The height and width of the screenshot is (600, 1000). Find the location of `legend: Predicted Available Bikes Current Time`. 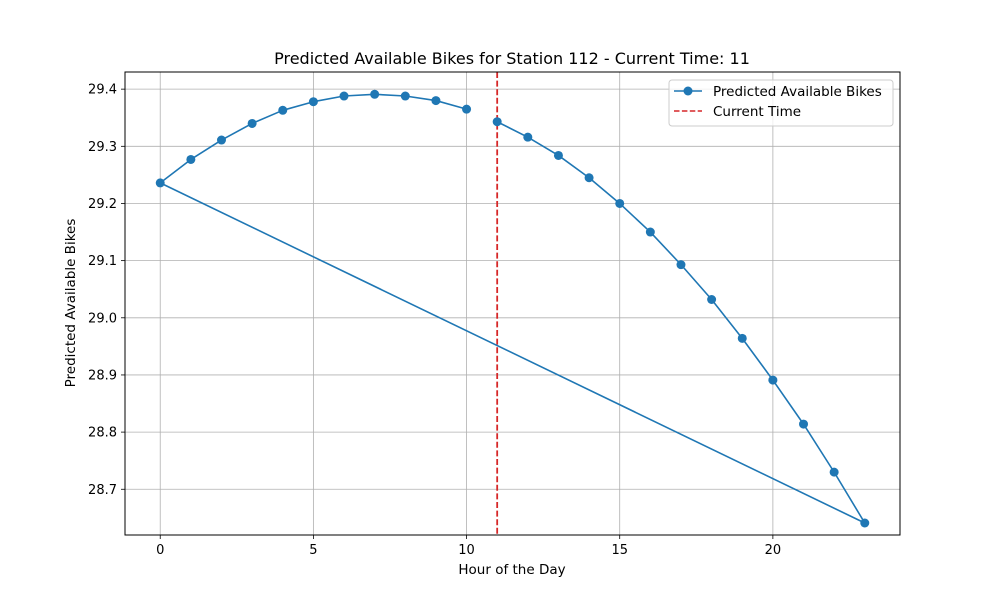

legend: Predicted Available Bikes Current Time is located at coordinates (781, 103).